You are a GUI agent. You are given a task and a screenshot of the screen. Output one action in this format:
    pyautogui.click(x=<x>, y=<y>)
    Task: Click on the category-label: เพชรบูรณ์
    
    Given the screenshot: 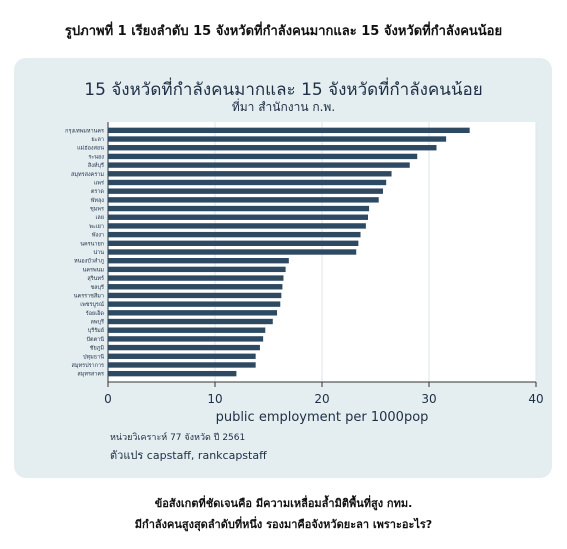 What is the action you would take?
    pyautogui.click(x=92, y=304)
    